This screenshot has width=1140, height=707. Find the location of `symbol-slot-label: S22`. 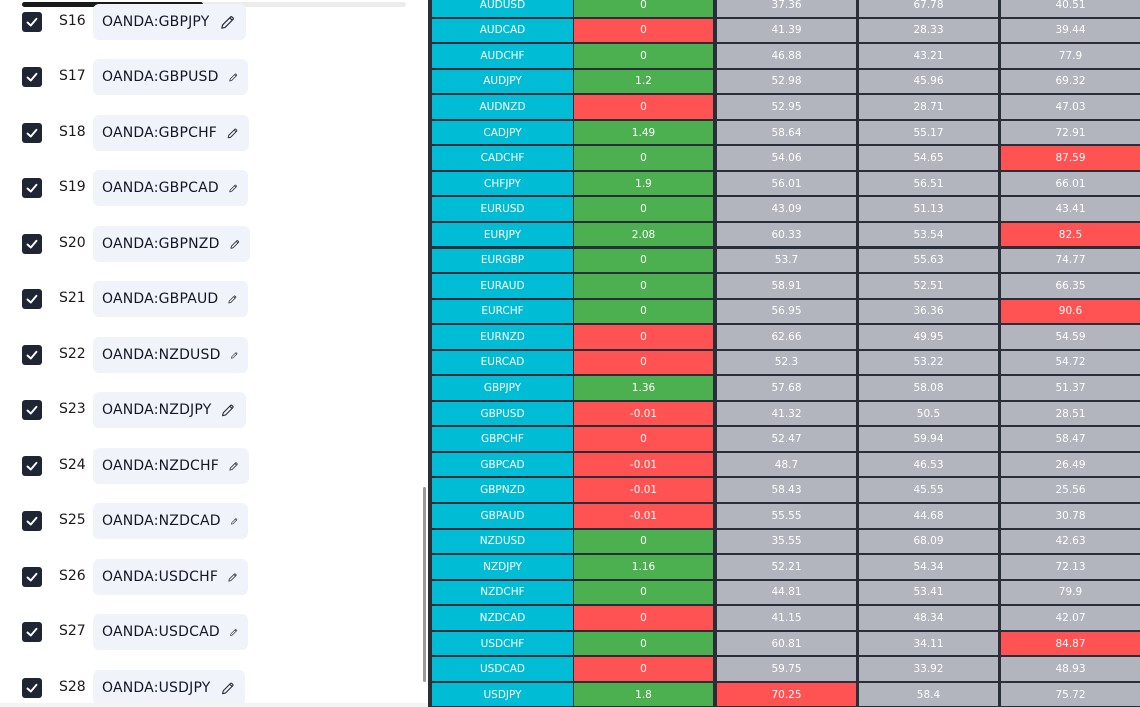

symbol-slot-label: S22 is located at coordinates (72, 354).